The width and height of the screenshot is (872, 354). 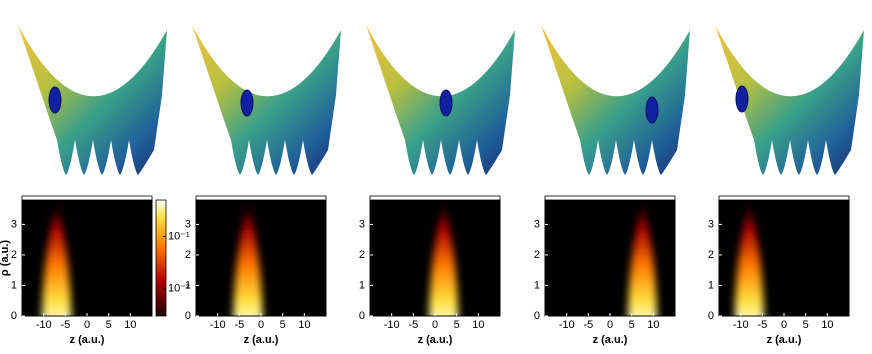 I want to click on colorbar-tick-label: 10⁻¹, so click(x=179, y=236).